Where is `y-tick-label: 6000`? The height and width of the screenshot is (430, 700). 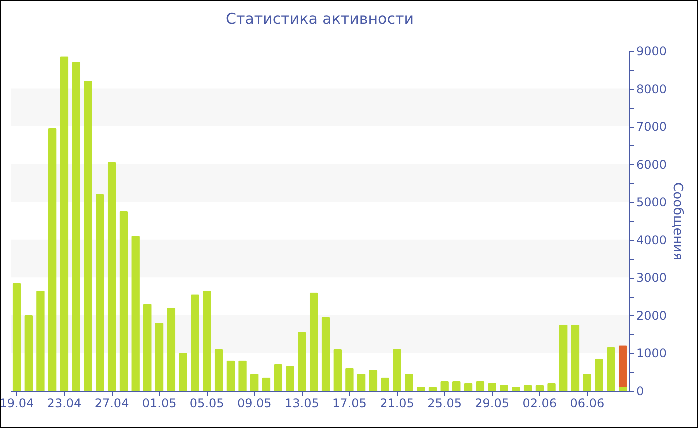 y-tick-label: 6000 is located at coordinates (652, 165).